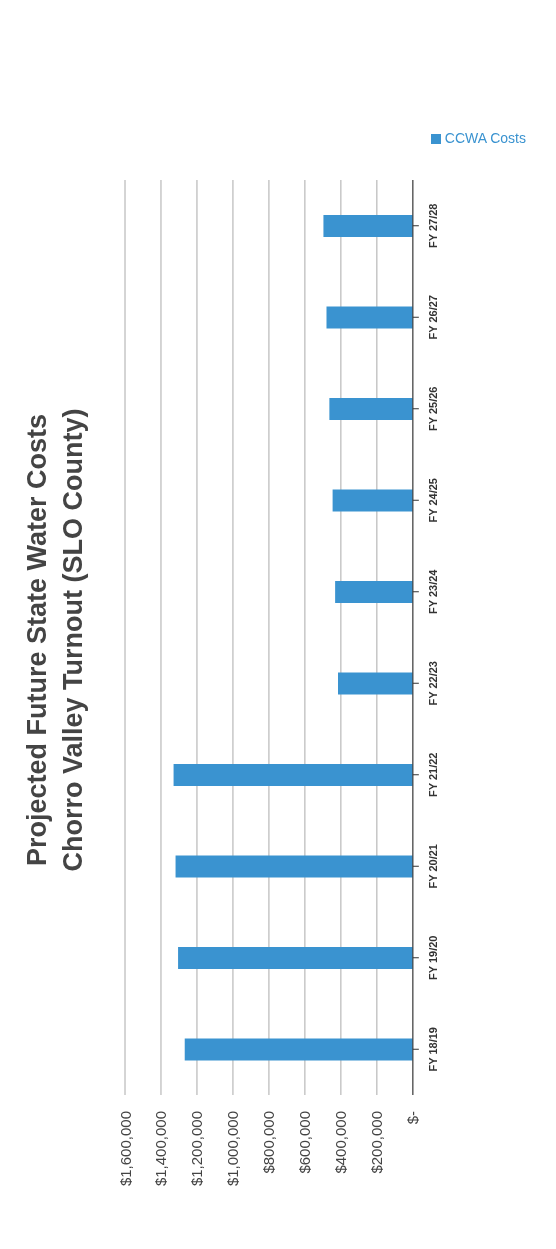 The image size is (556, 1249). I want to click on y-tick-label: FY 21/22, so click(432, 774).